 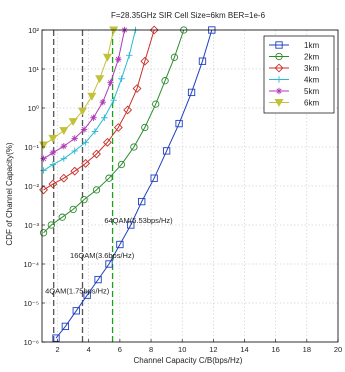 I want to click on y-tick-label: 10⁰, so click(x=33, y=108).